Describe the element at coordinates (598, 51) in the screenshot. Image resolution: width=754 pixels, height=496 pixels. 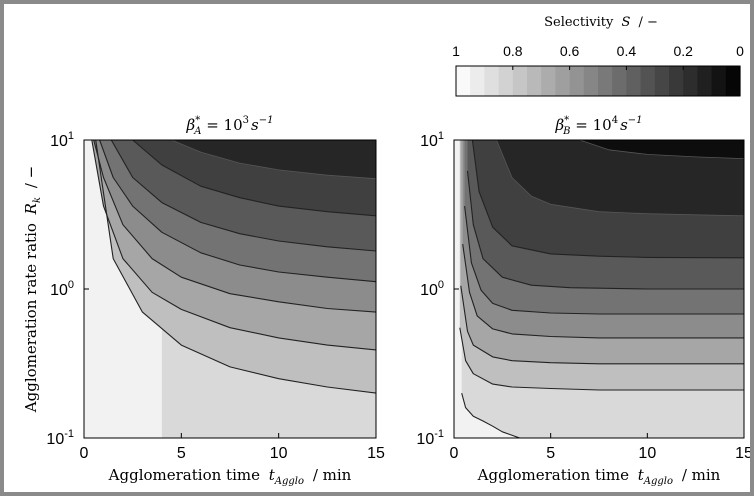
I see `colorbar-tick-labels: 1 0.8 0.6 0.4 0.2 0` at that location.